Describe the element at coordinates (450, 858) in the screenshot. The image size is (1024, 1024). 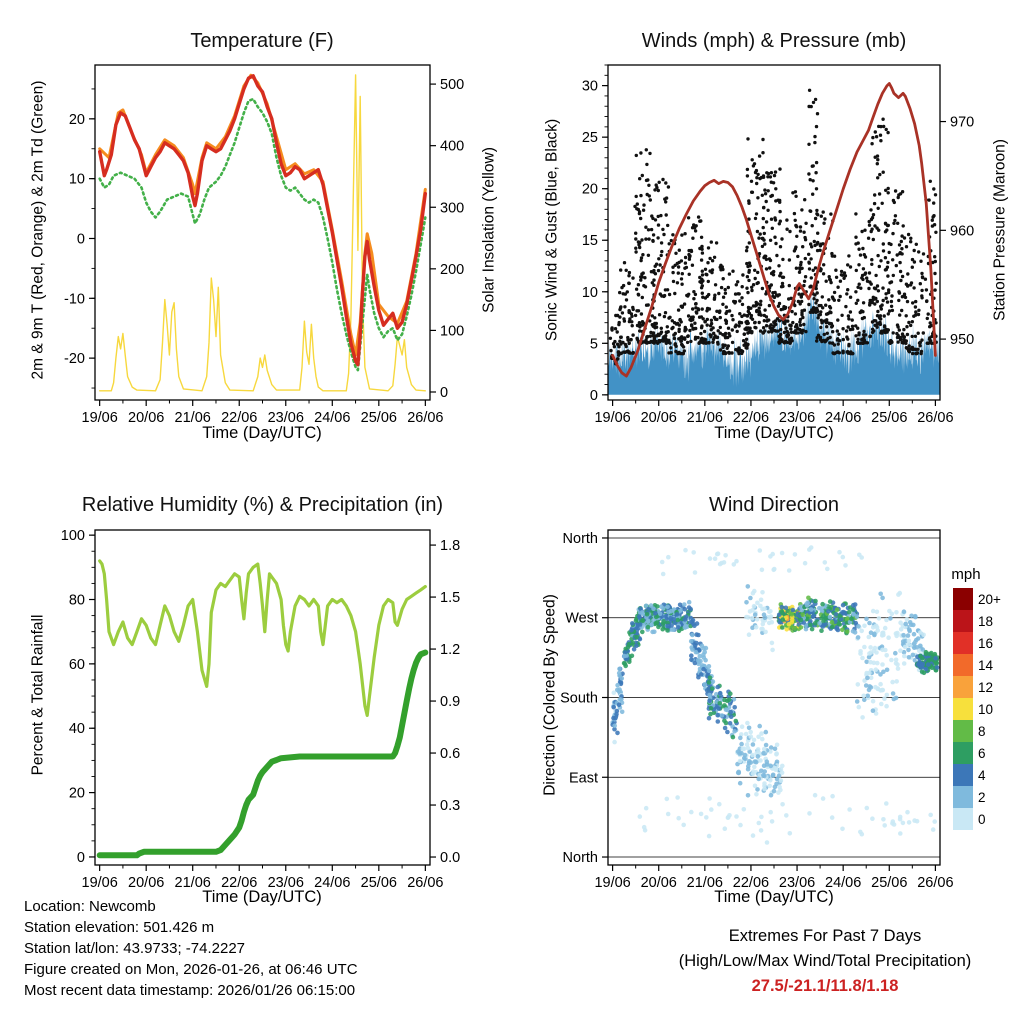
I see `y-tick-label-right: 0.0` at that location.